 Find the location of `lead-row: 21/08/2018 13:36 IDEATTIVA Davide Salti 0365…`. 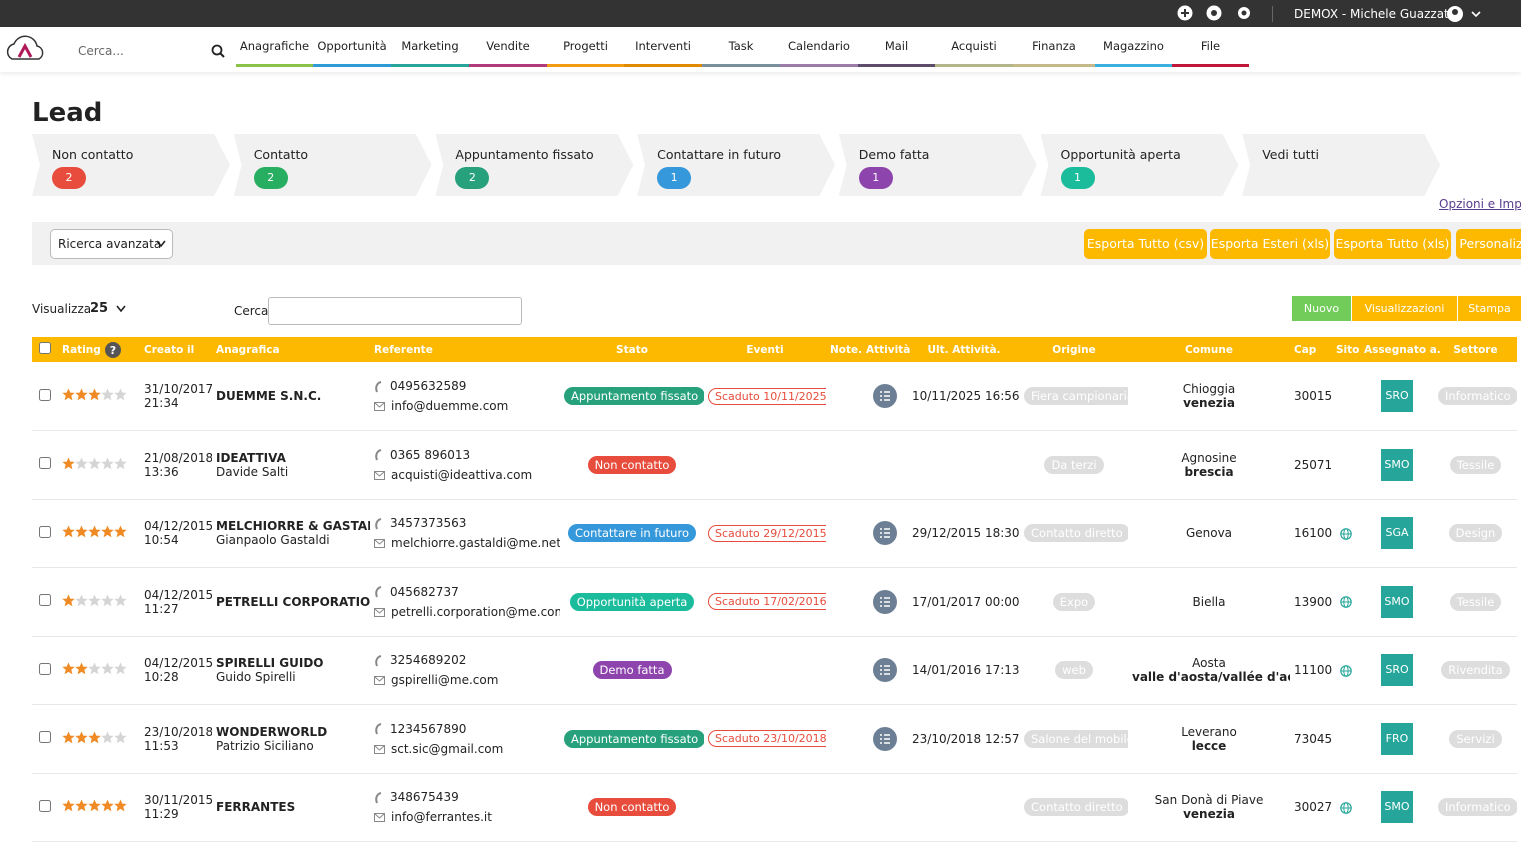

lead-row: 21/08/2018 13:36 IDEATTIVA Davide Salti 0365… is located at coordinates (774, 465).